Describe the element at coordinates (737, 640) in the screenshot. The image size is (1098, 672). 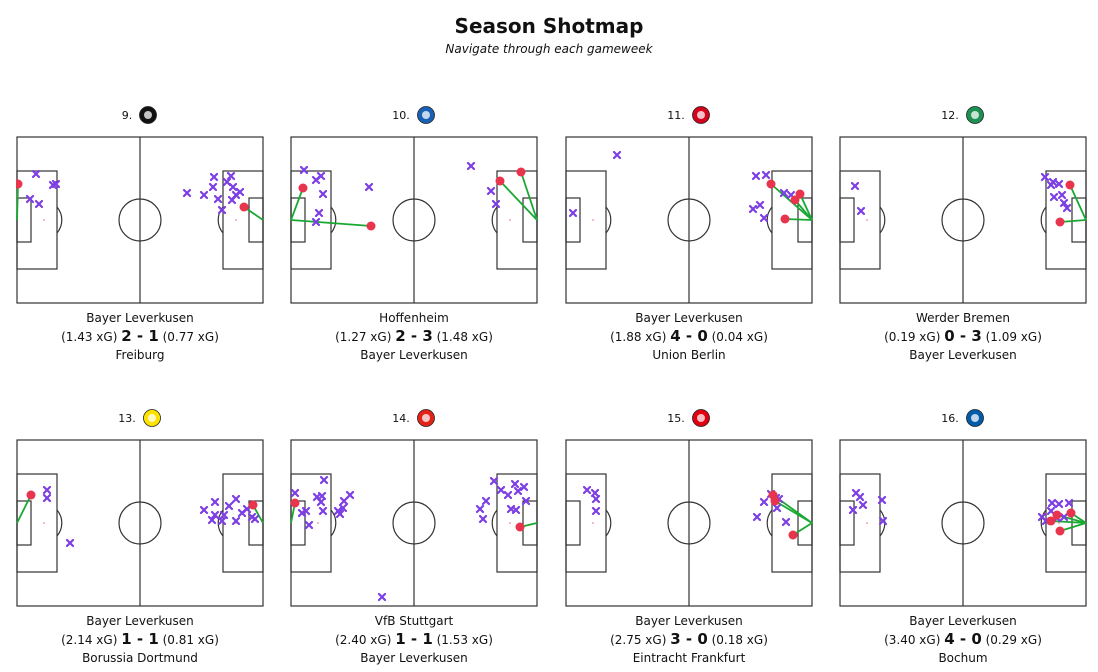
I see `away-xg: (0.18 xG)` at that location.